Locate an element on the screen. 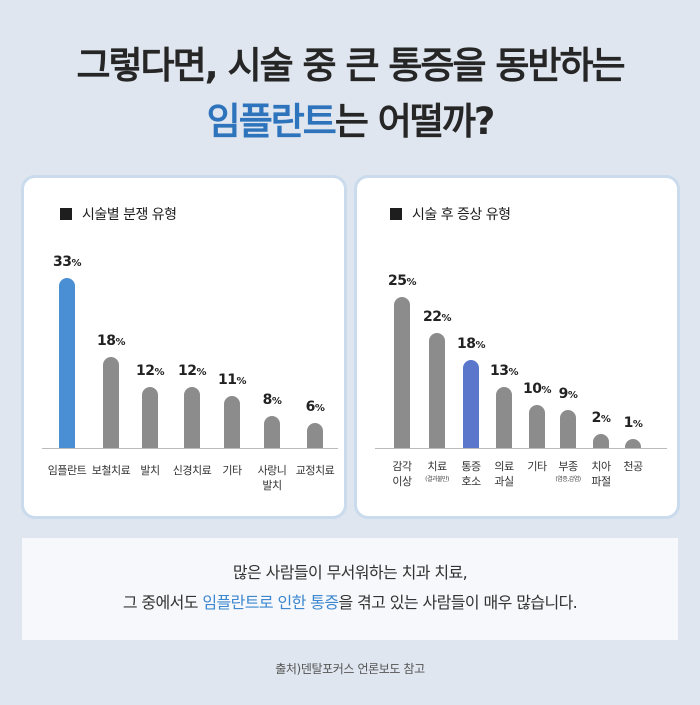 This screenshot has height=705, width=700. x-label: 보철치료 is located at coordinates (111, 470).